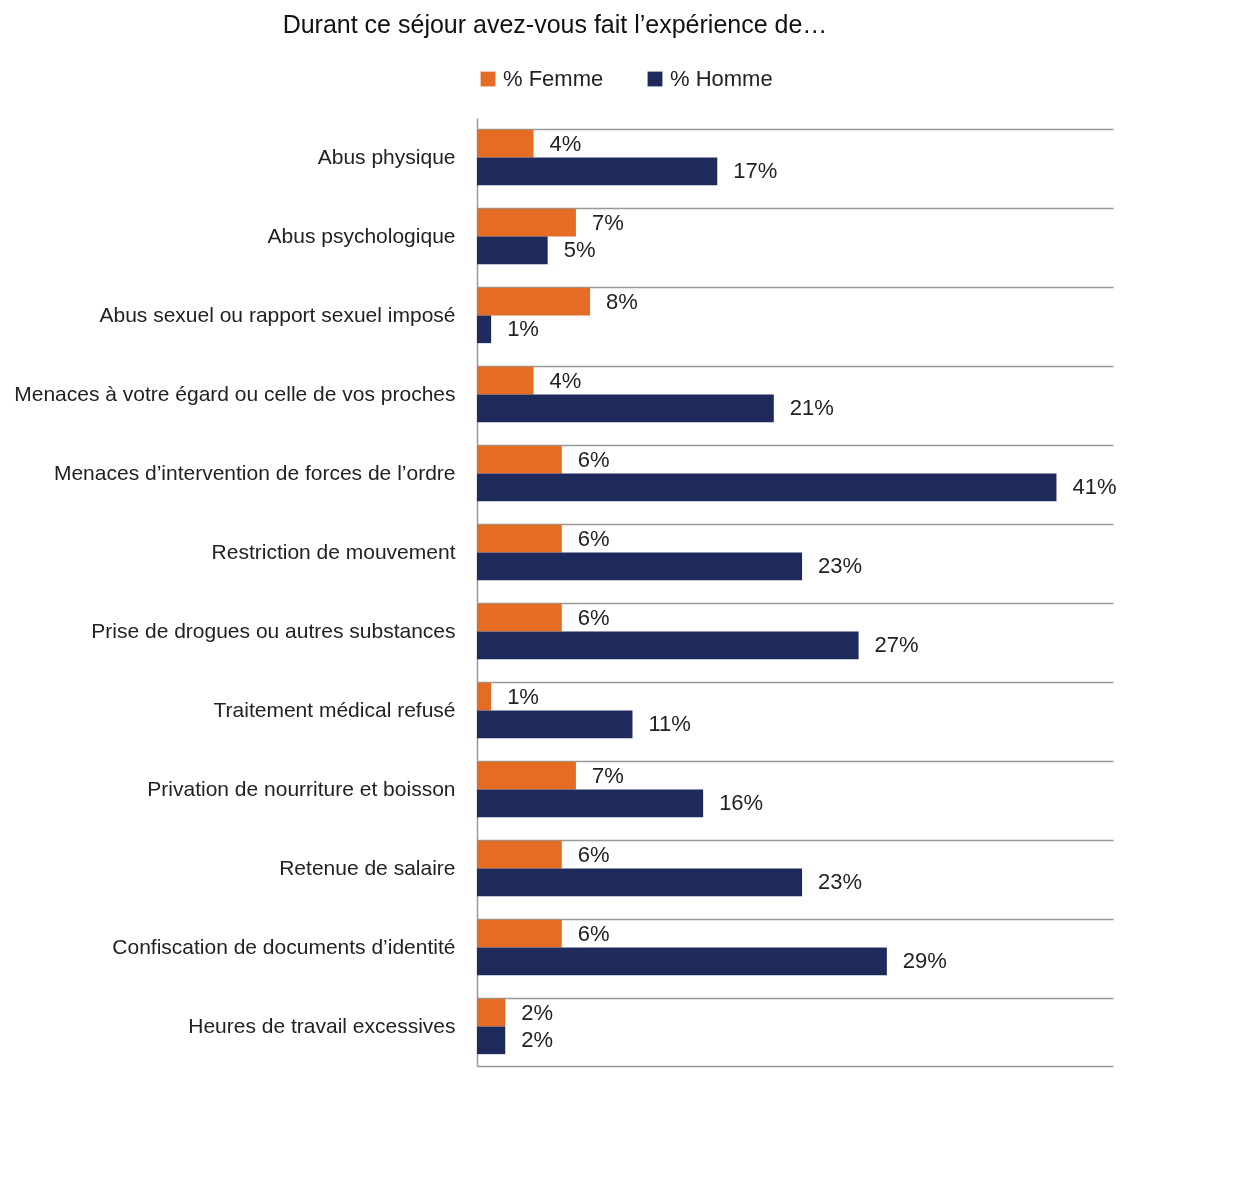  I want to click on y-tick-label: Privation de nourriture et boisson, so click(301, 788).